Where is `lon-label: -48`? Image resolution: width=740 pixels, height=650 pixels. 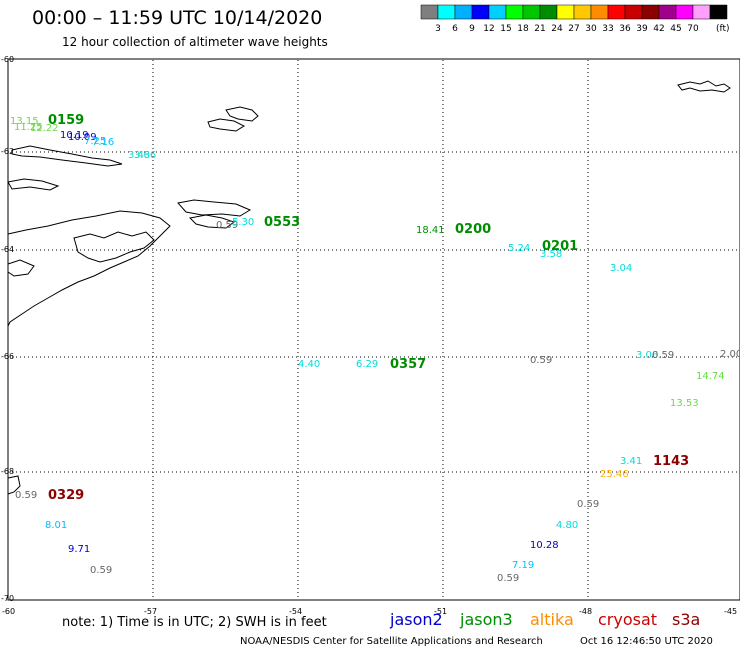 lon-label: -48 is located at coordinates (585, 611).